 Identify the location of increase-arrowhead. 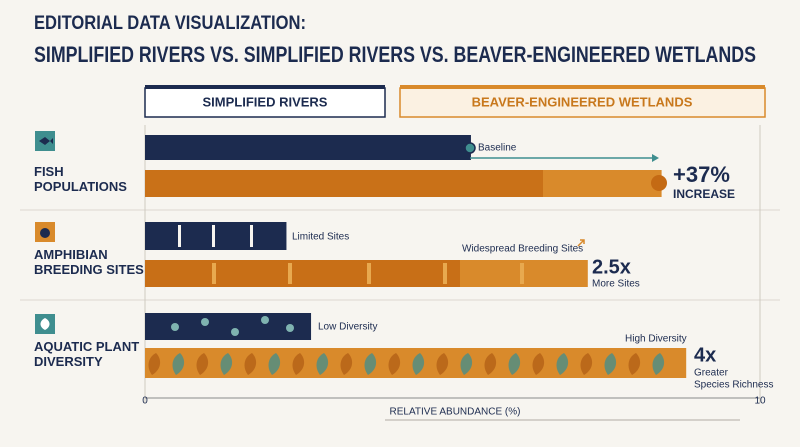
(655, 158).